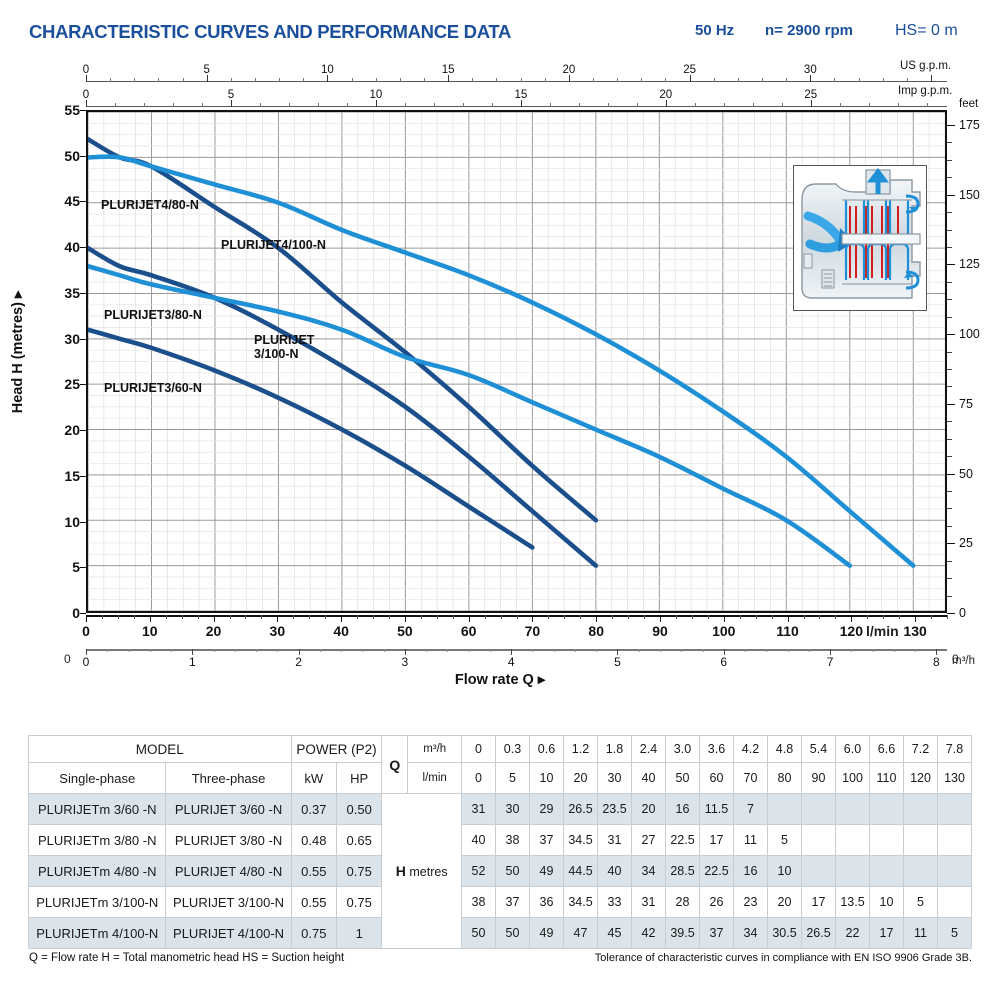 The image size is (1000, 991). What do you see at coordinates (969, 125) in the screenshot?
I see `feet-tick-label: 175` at bounding box center [969, 125].